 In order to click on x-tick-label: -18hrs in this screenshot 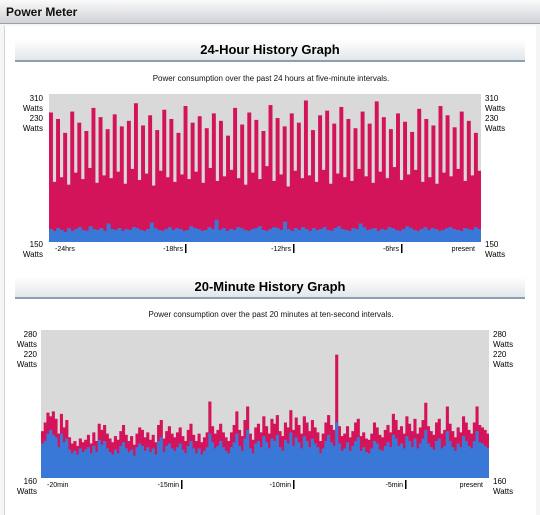, I will do `click(173, 249)`.